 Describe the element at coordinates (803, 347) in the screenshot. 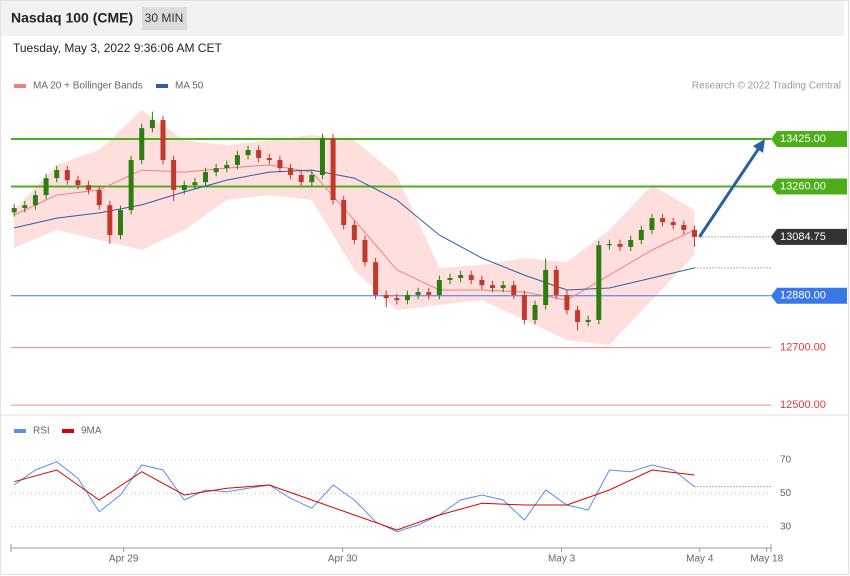

I see `price-label: 12700.00` at that location.